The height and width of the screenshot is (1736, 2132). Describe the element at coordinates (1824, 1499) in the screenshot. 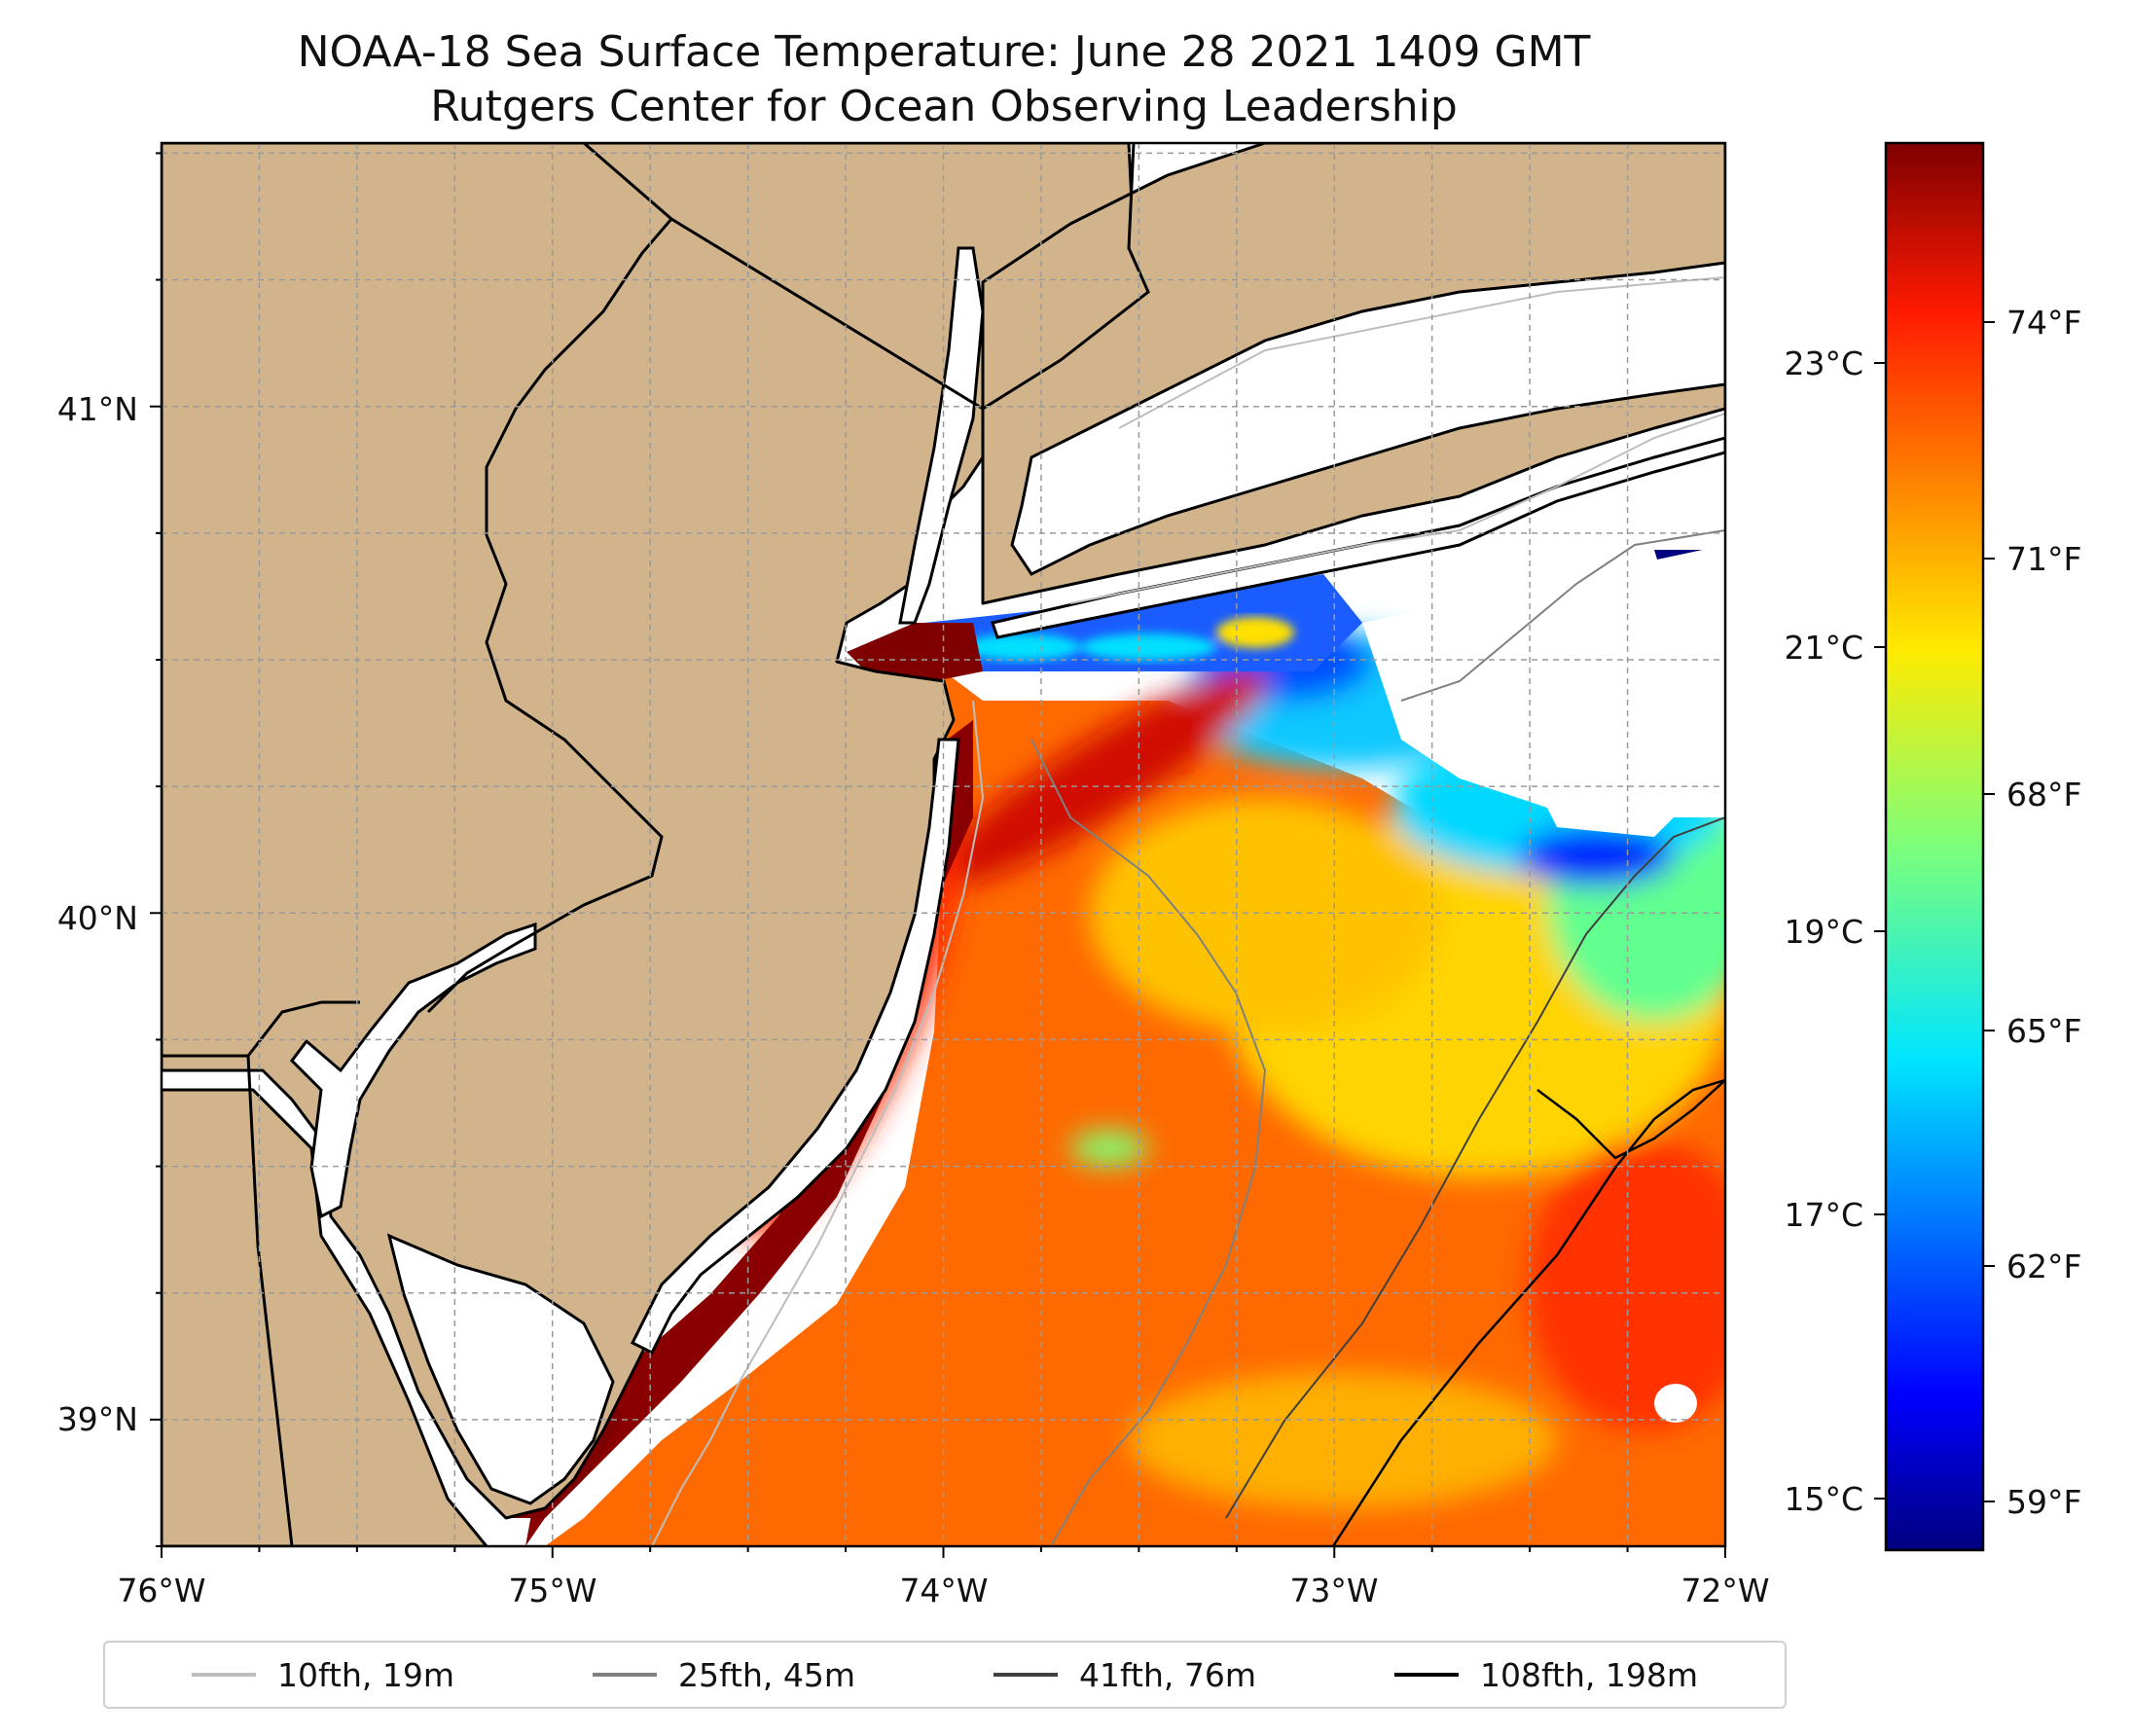

I see `cbar-c-15: 15°C` at that location.